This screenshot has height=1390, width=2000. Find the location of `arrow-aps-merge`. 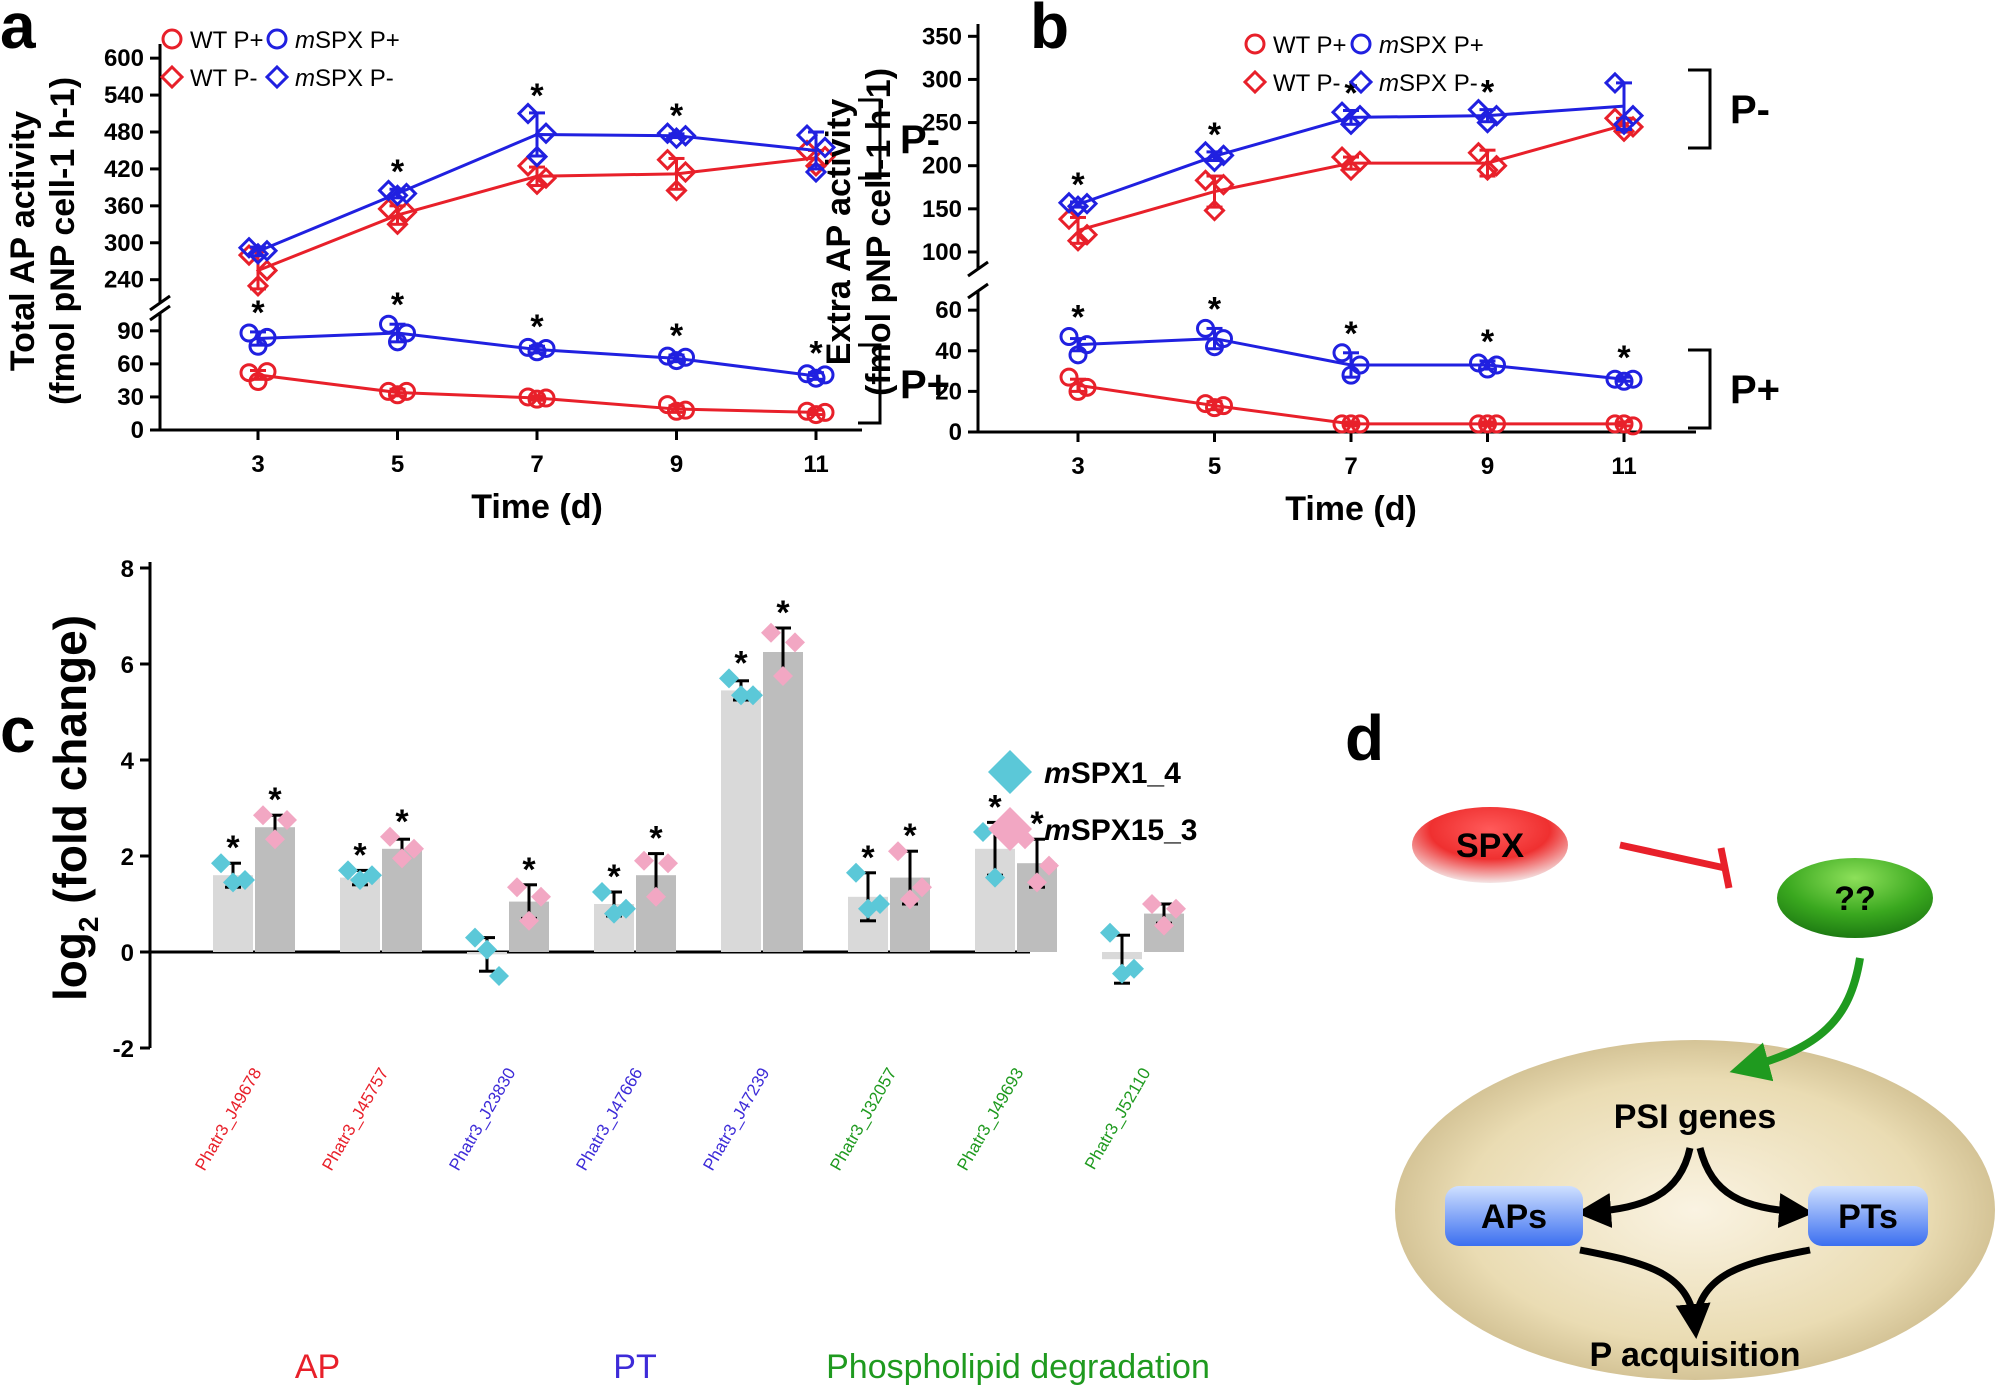

arrow-aps-merge is located at coordinates (1645, 1292).